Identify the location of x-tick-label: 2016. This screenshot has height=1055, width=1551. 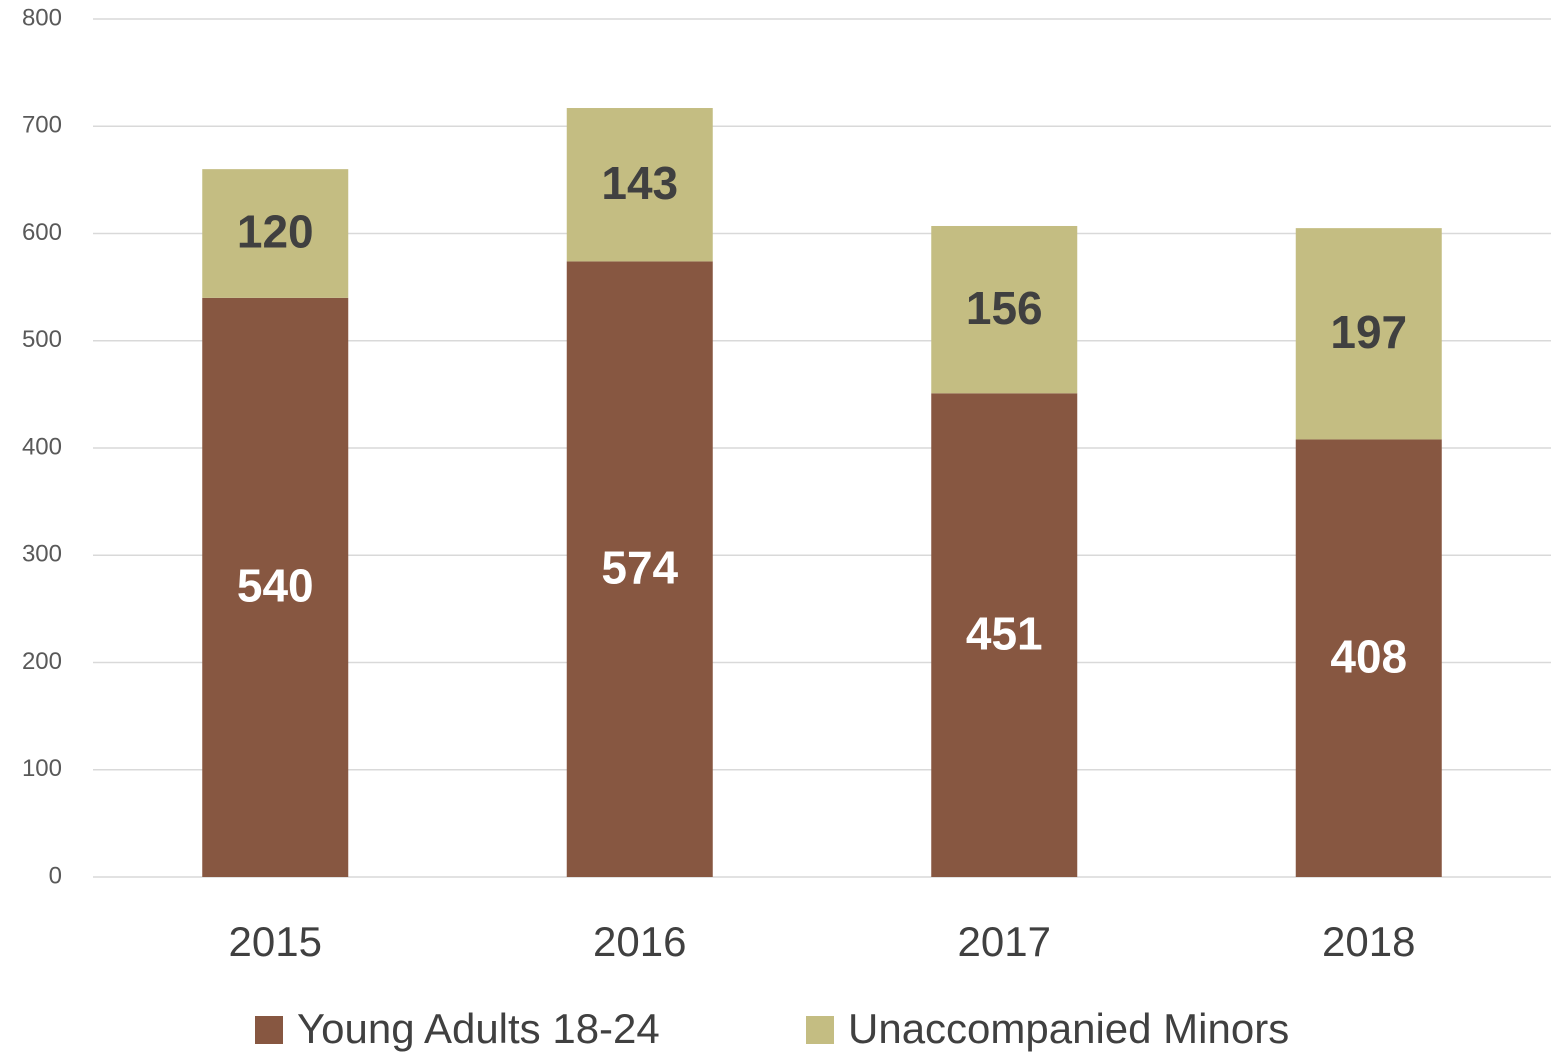
(639, 941).